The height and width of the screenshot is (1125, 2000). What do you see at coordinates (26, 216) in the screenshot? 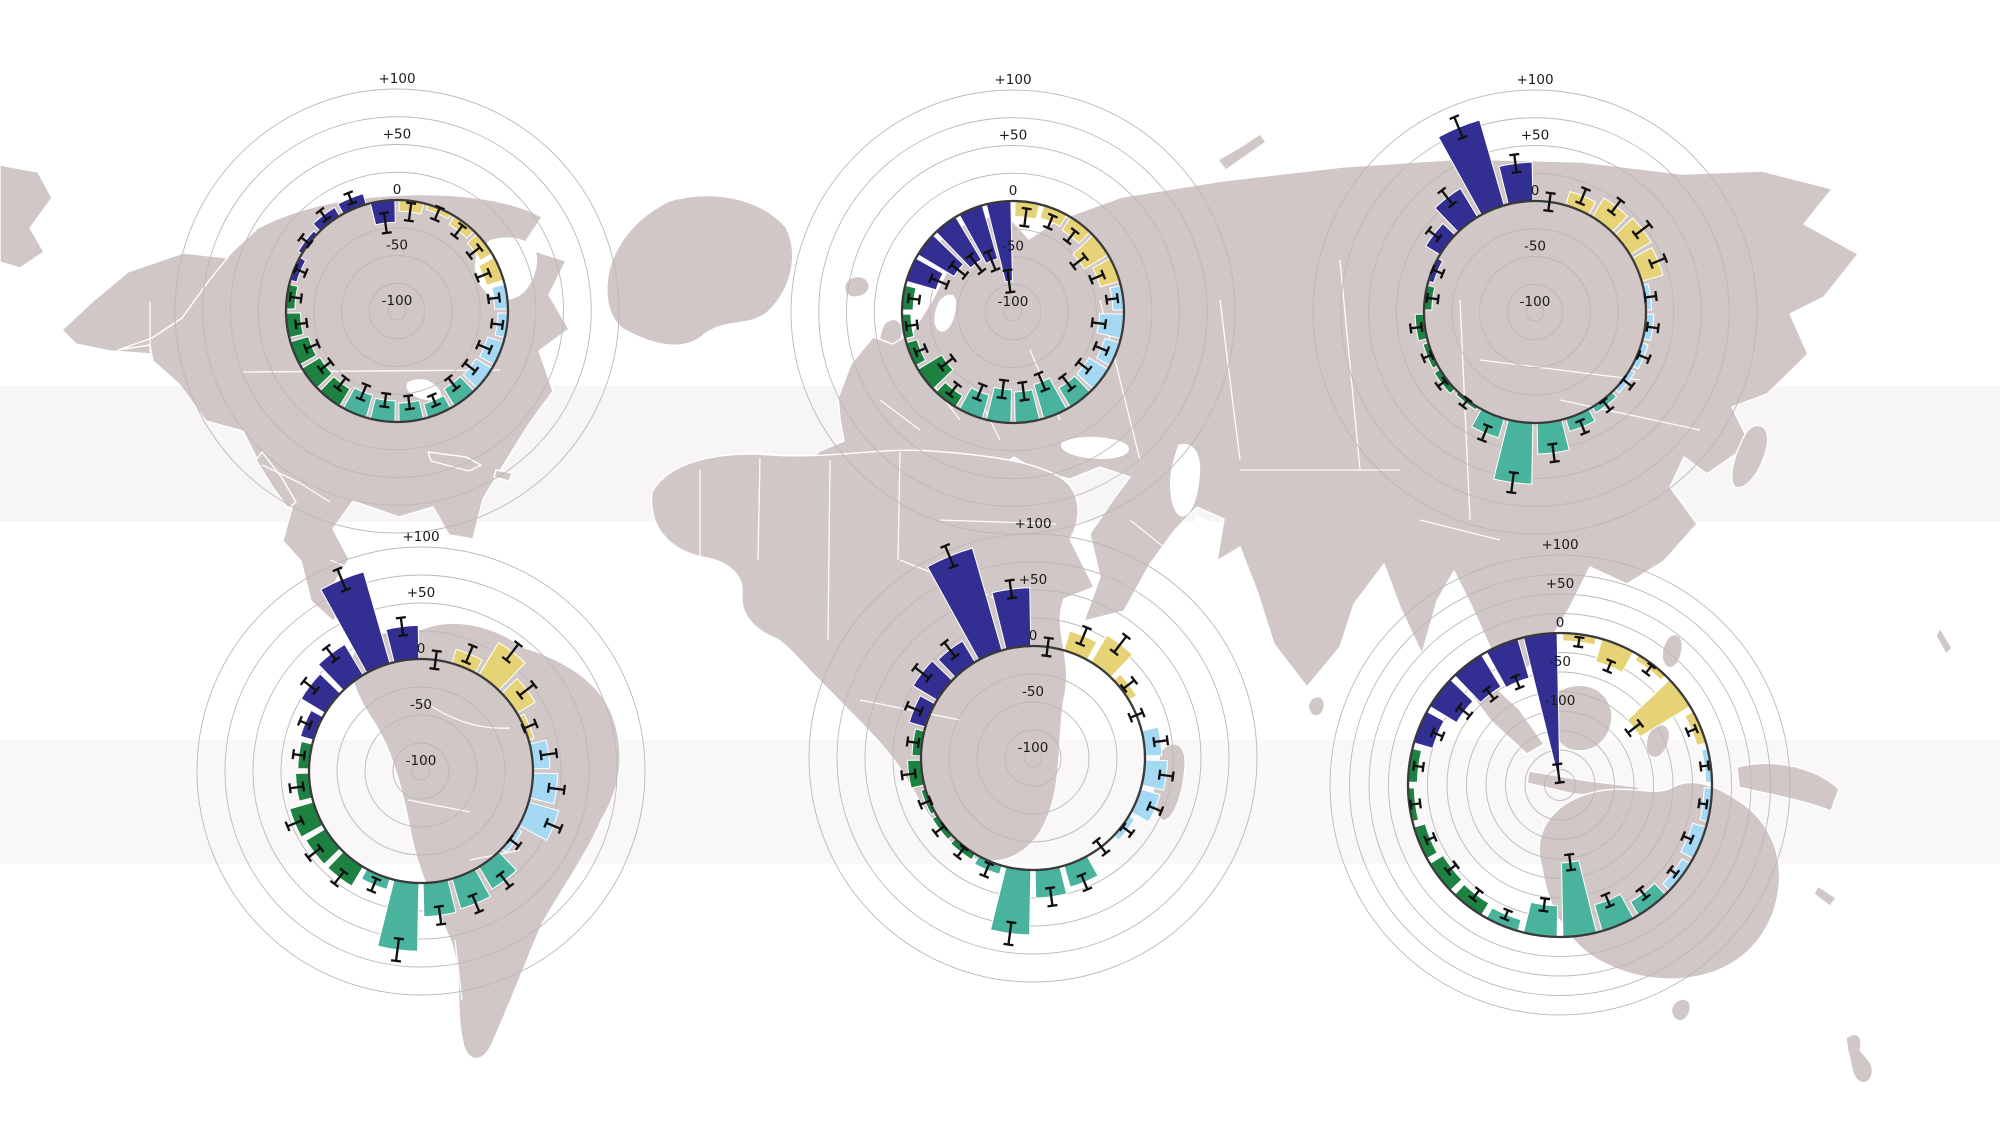
I see `landmass-siberia-wrap-west` at bounding box center [26, 216].